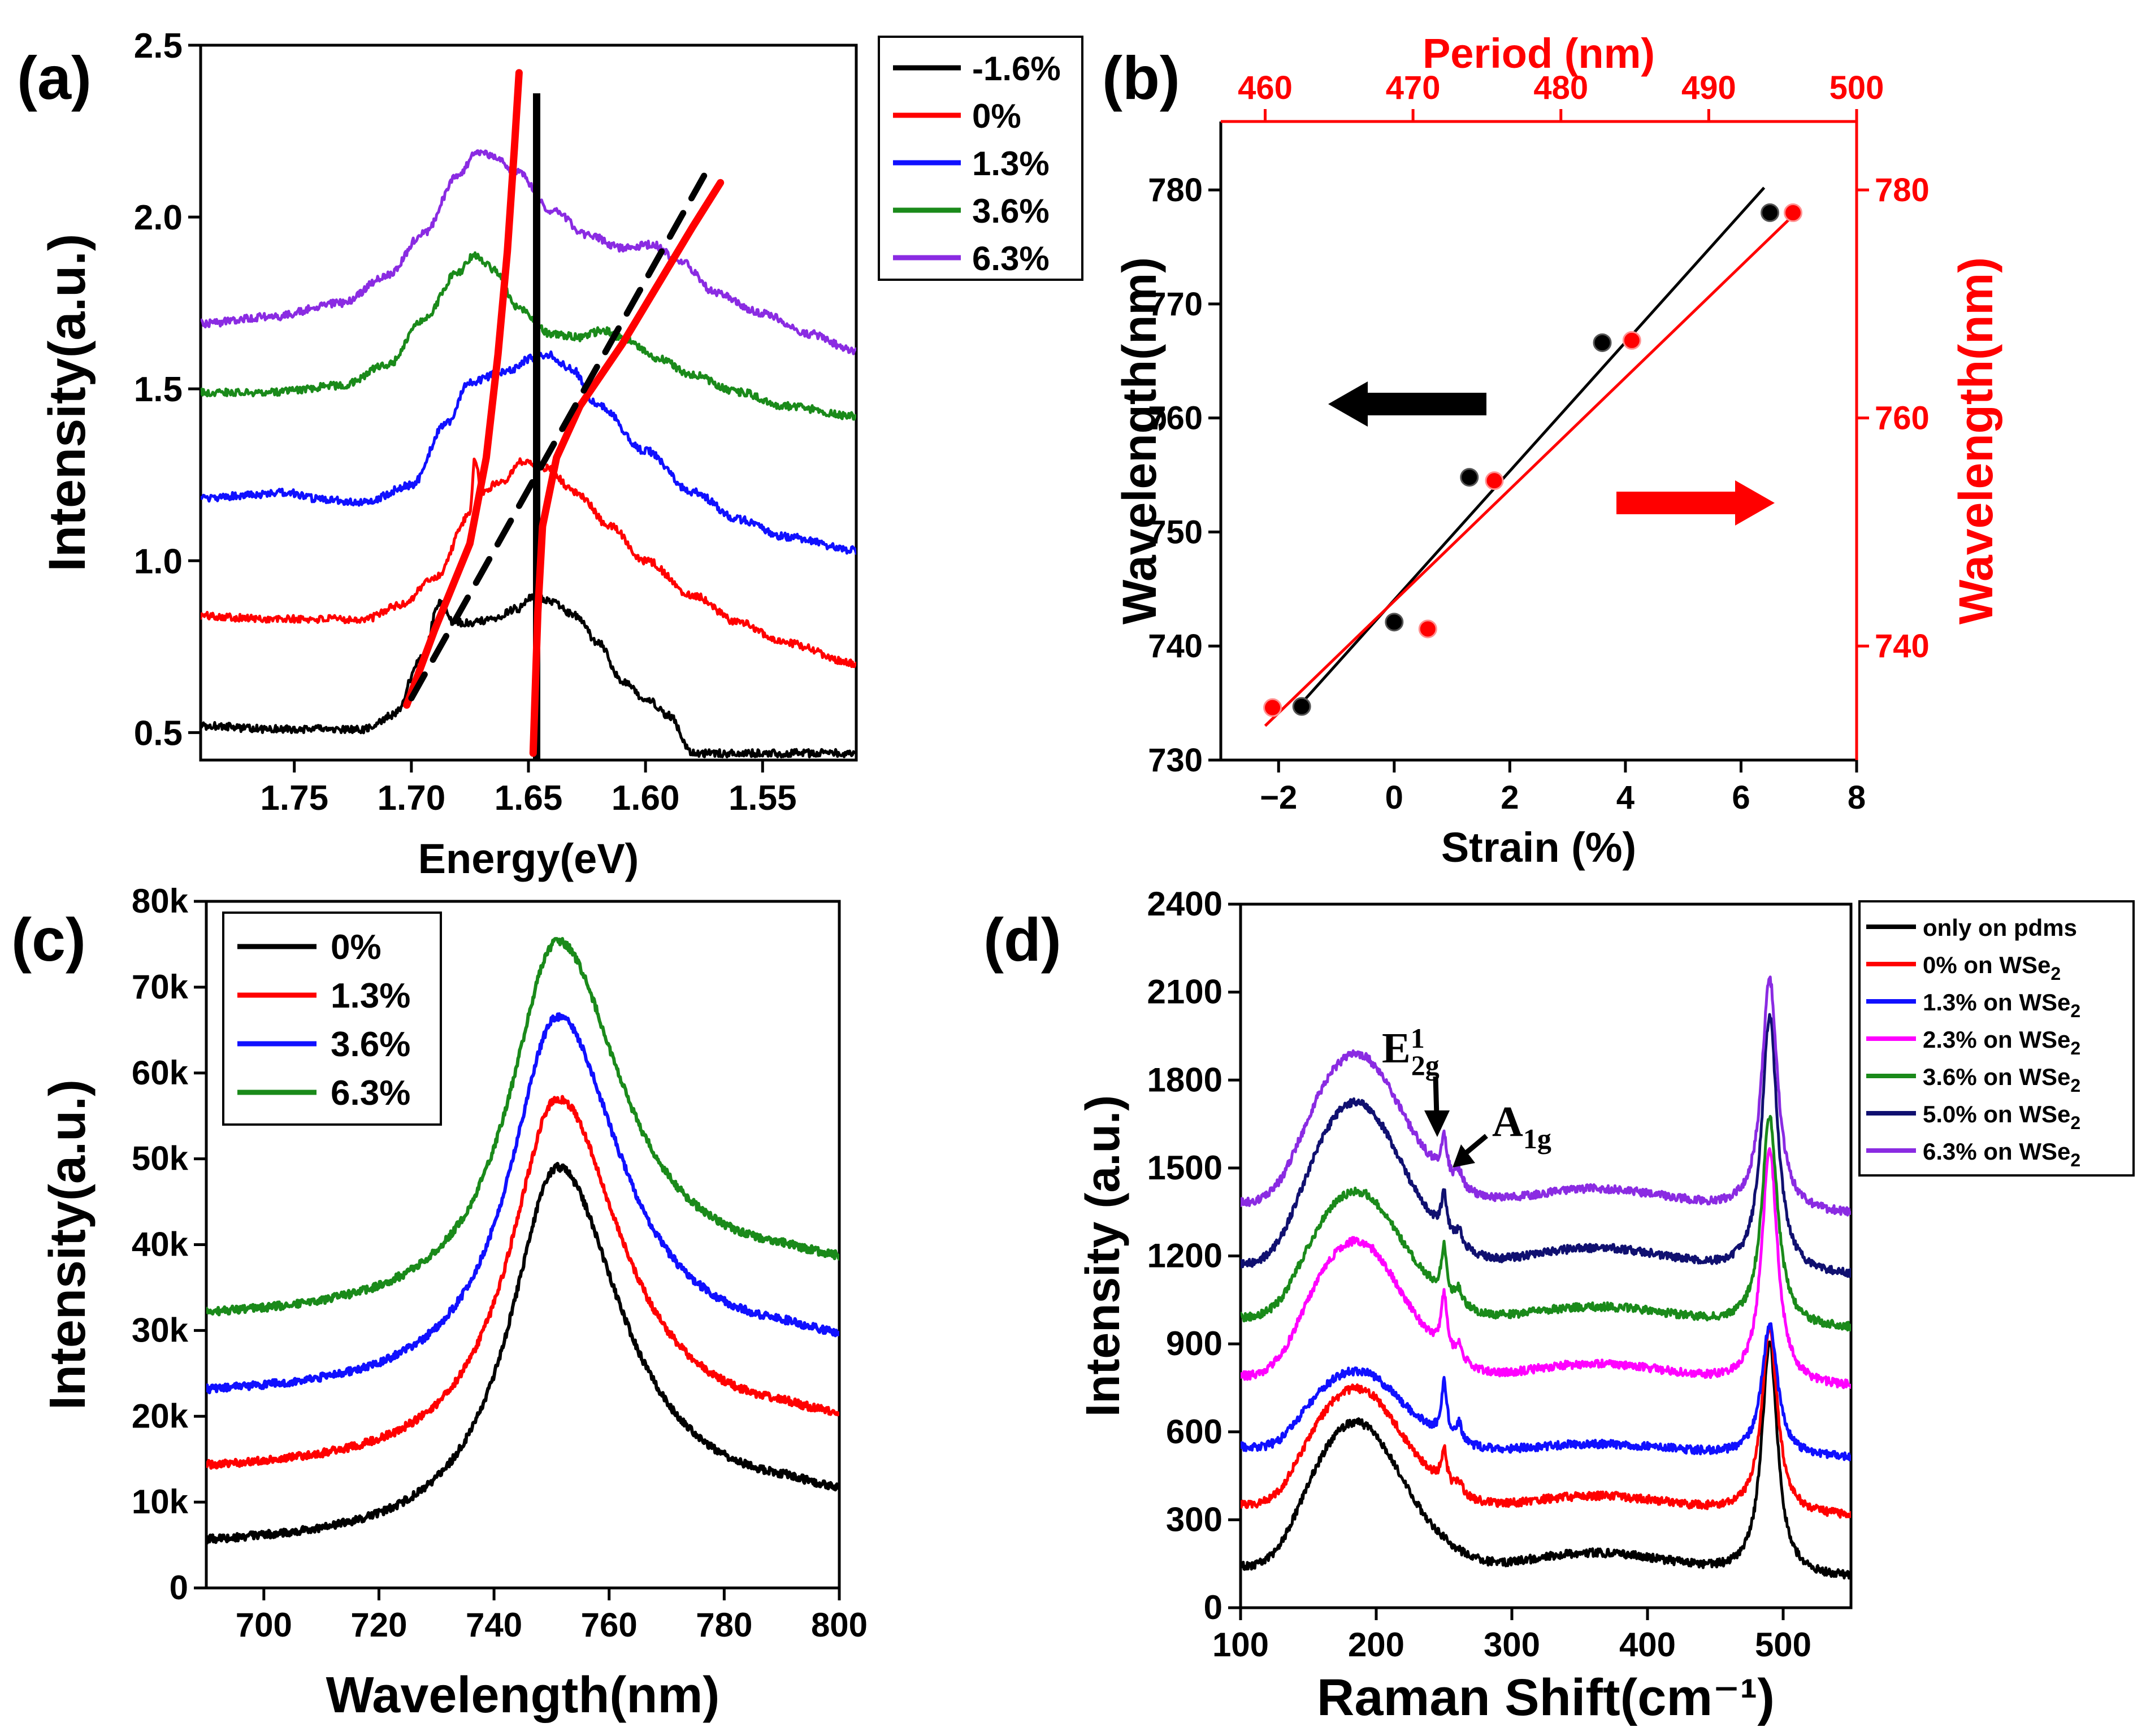 The image size is (2146, 1736). Describe the element at coordinates (1560, 88) in the screenshot. I see `x2-tick-label-b: 480` at that location.